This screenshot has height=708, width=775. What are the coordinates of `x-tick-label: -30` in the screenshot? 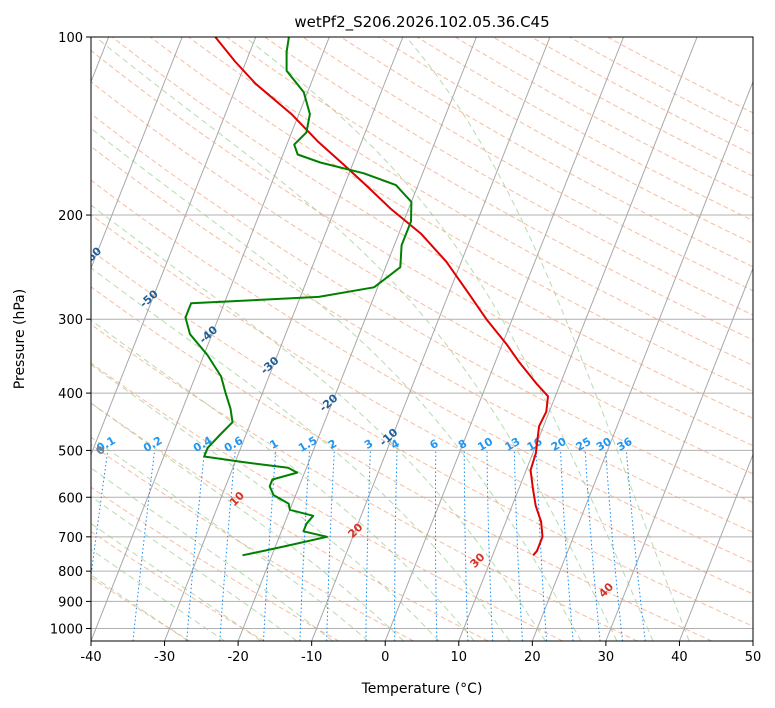 It's located at (164, 657).